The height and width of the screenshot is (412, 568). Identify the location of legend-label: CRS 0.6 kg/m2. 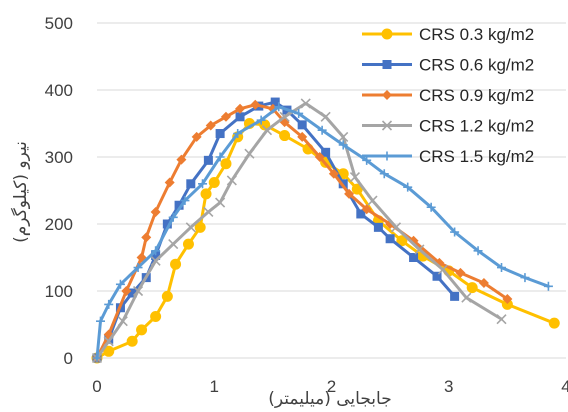
(476, 65).